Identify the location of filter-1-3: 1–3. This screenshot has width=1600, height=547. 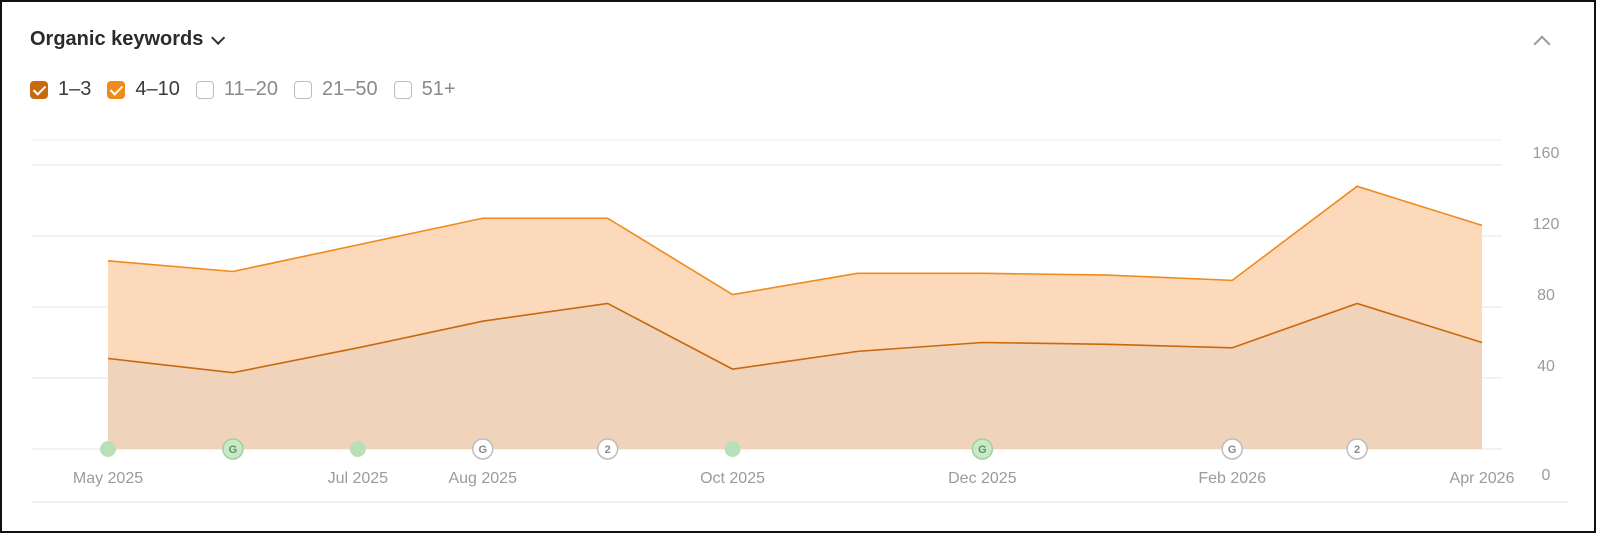
(60, 89).